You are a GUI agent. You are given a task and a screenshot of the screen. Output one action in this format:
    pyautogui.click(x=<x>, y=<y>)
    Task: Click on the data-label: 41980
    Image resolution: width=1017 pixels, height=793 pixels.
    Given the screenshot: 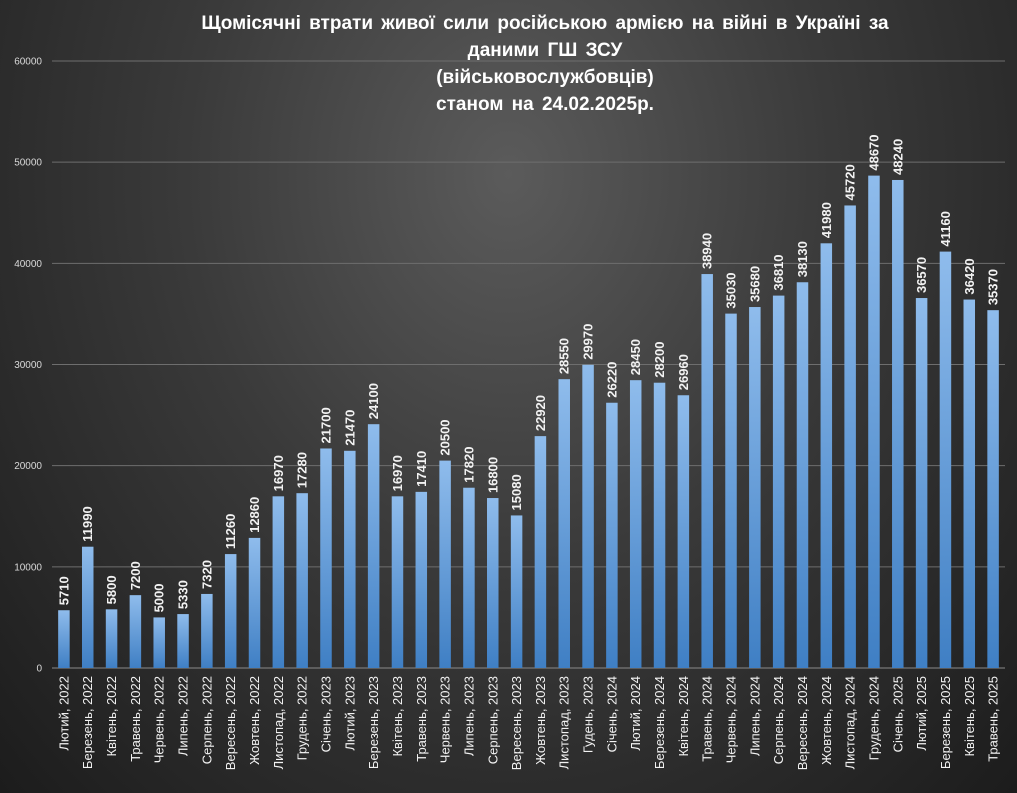 What is the action you would take?
    pyautogui.click(x=826, y=220)
    